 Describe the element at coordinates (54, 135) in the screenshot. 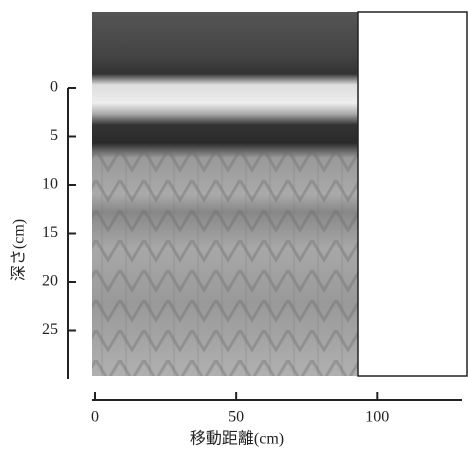

I see `y-tick-label: 5` at that location.